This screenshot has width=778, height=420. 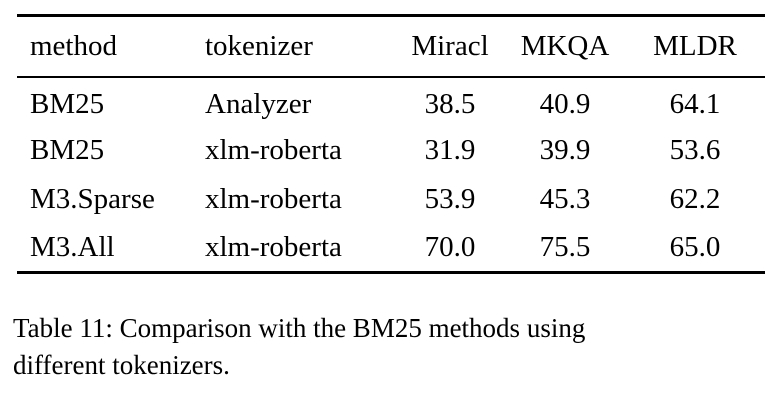 I want to click on table-cell: 53.6, so click(x=695, y=149).